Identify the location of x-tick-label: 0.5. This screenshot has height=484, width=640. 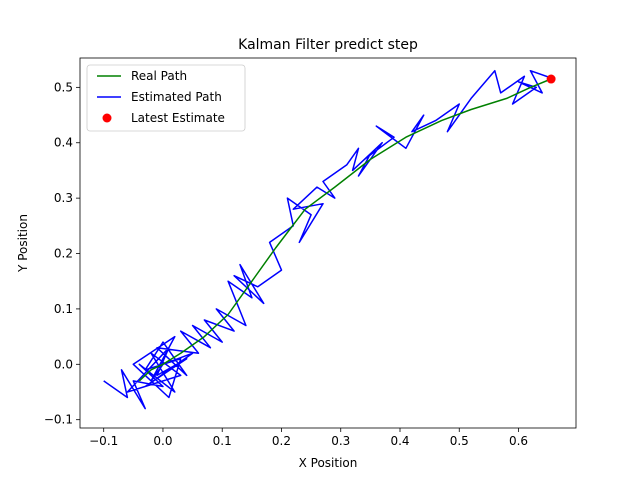
(459, 441).